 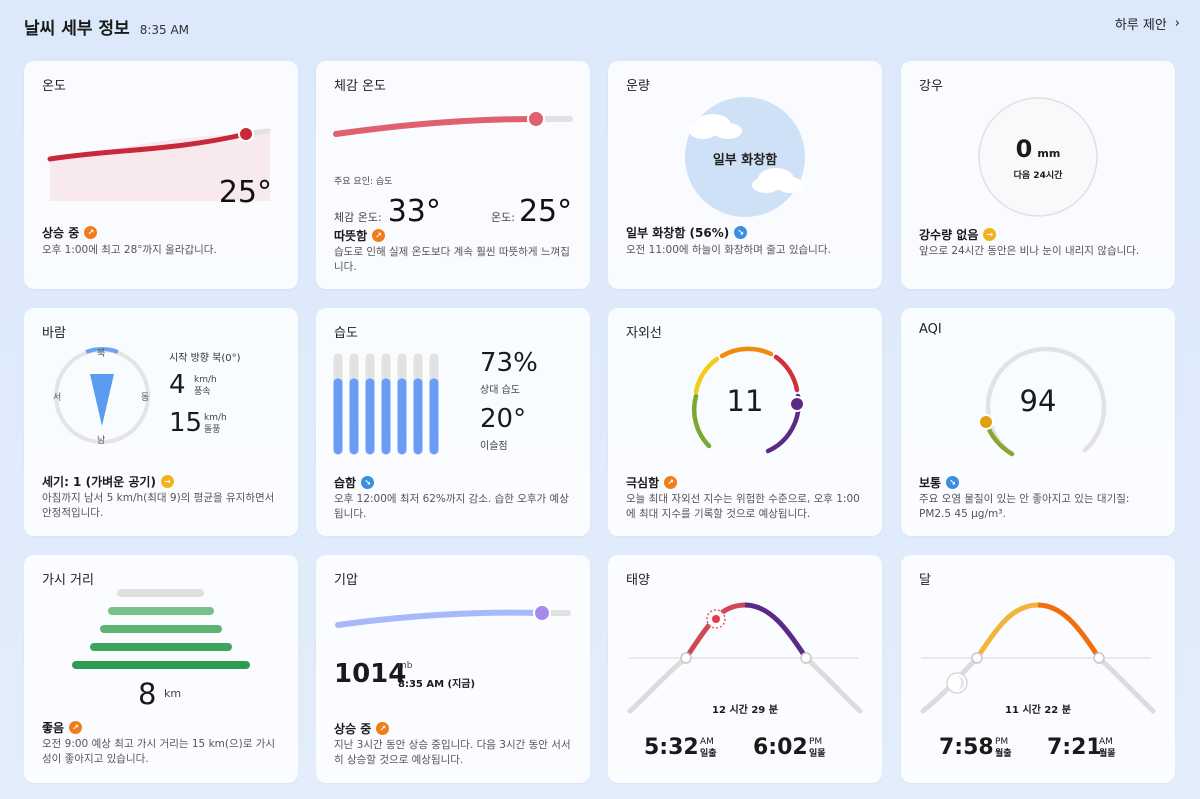 I want to click on daylight-duration: 12 시간 29 분, so click(x=745, y=710).